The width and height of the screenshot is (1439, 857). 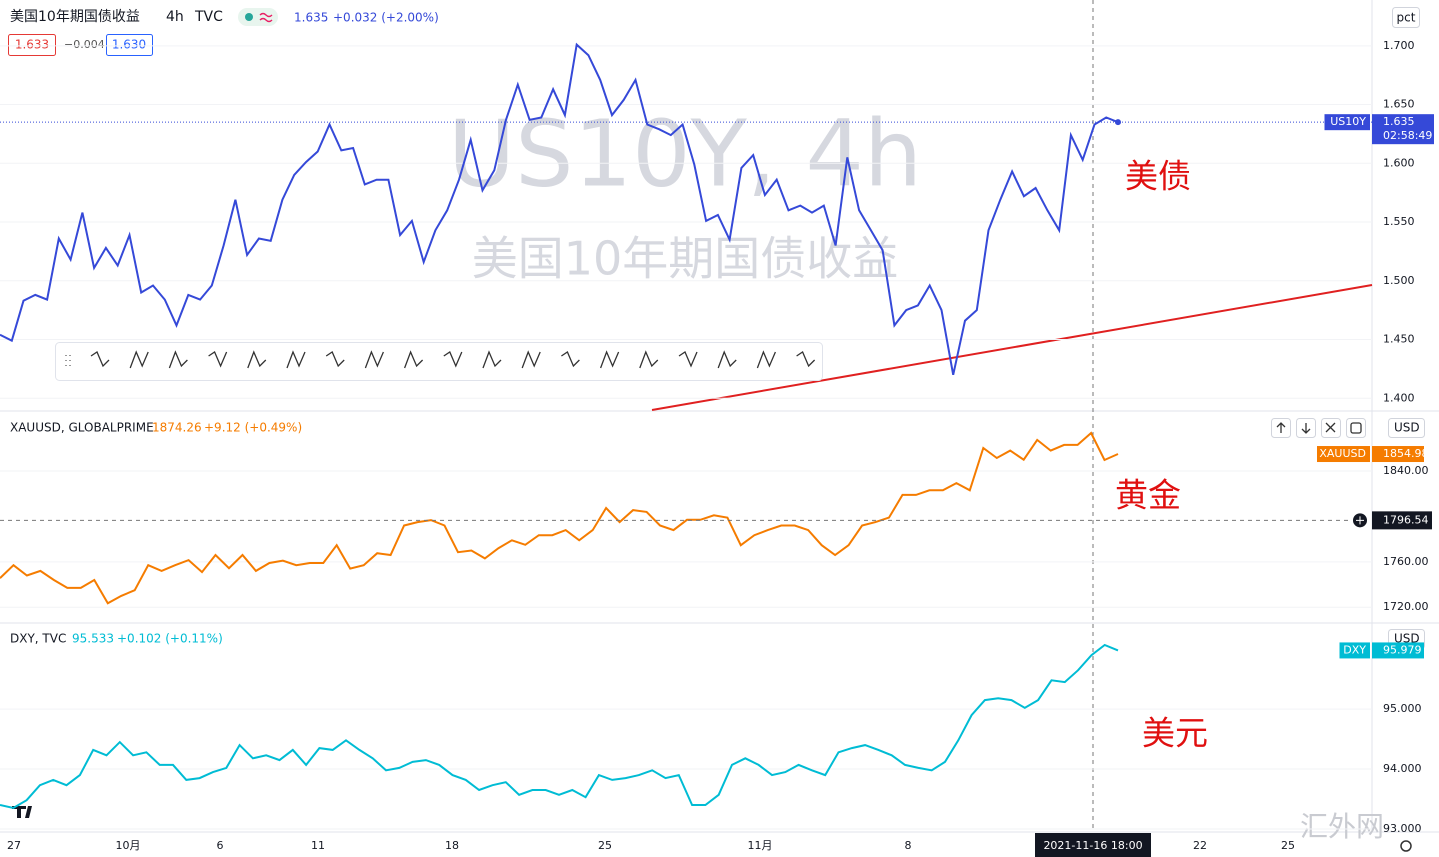 I want to click on settings-icon, so click(x=1406, y=846).